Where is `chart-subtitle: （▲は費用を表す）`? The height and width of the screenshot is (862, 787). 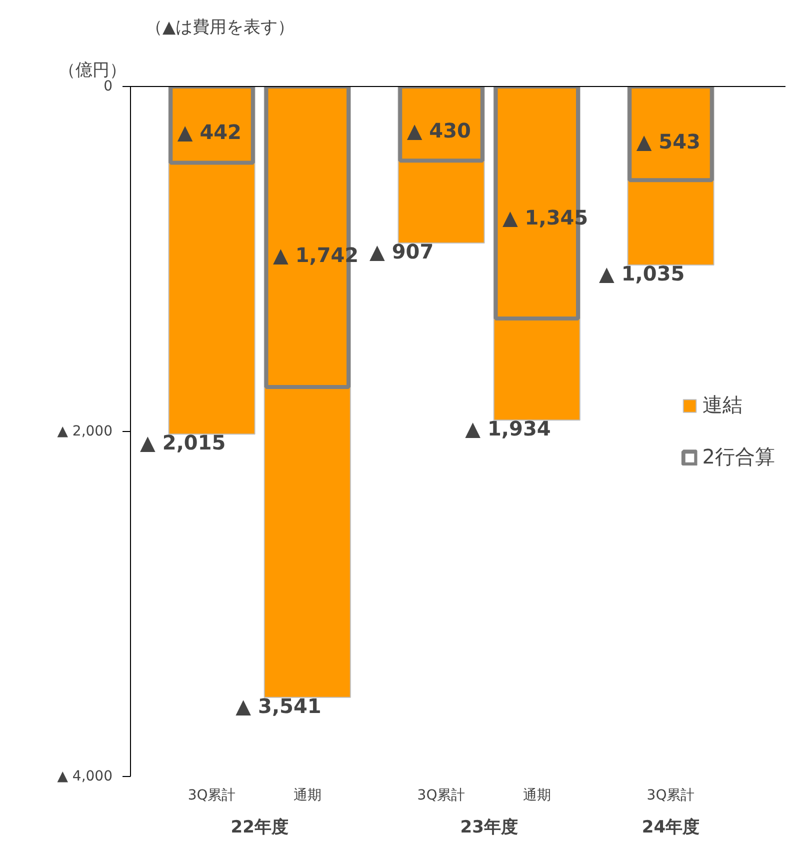
chart-subtitle: （▲は費用を表す） is located at coordinates (220, 28).